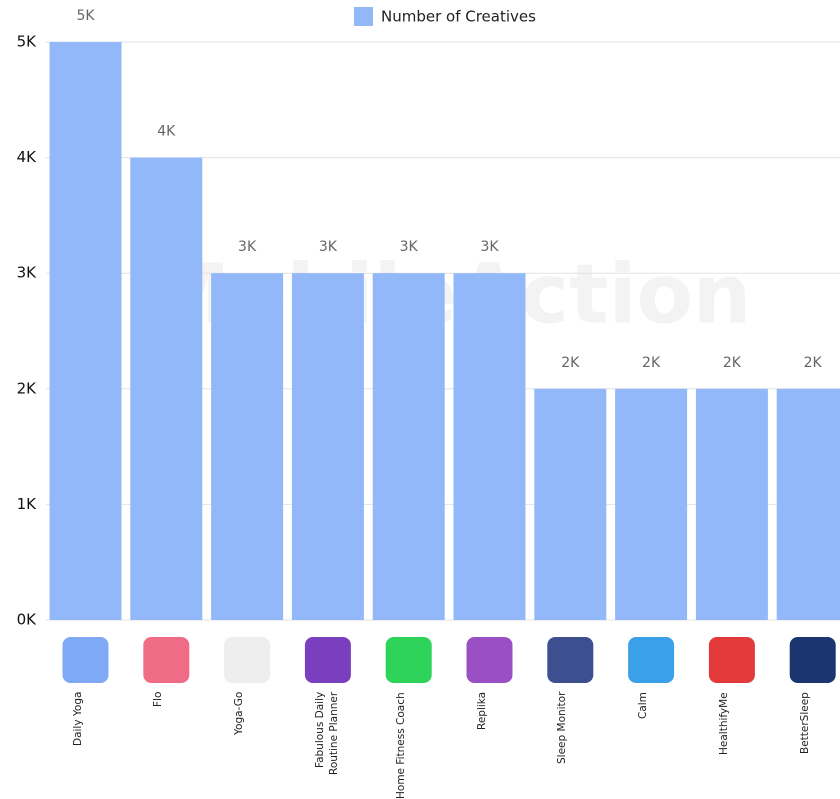  I want to click on x-tick-label: BetterSleep, so click(804, 723).